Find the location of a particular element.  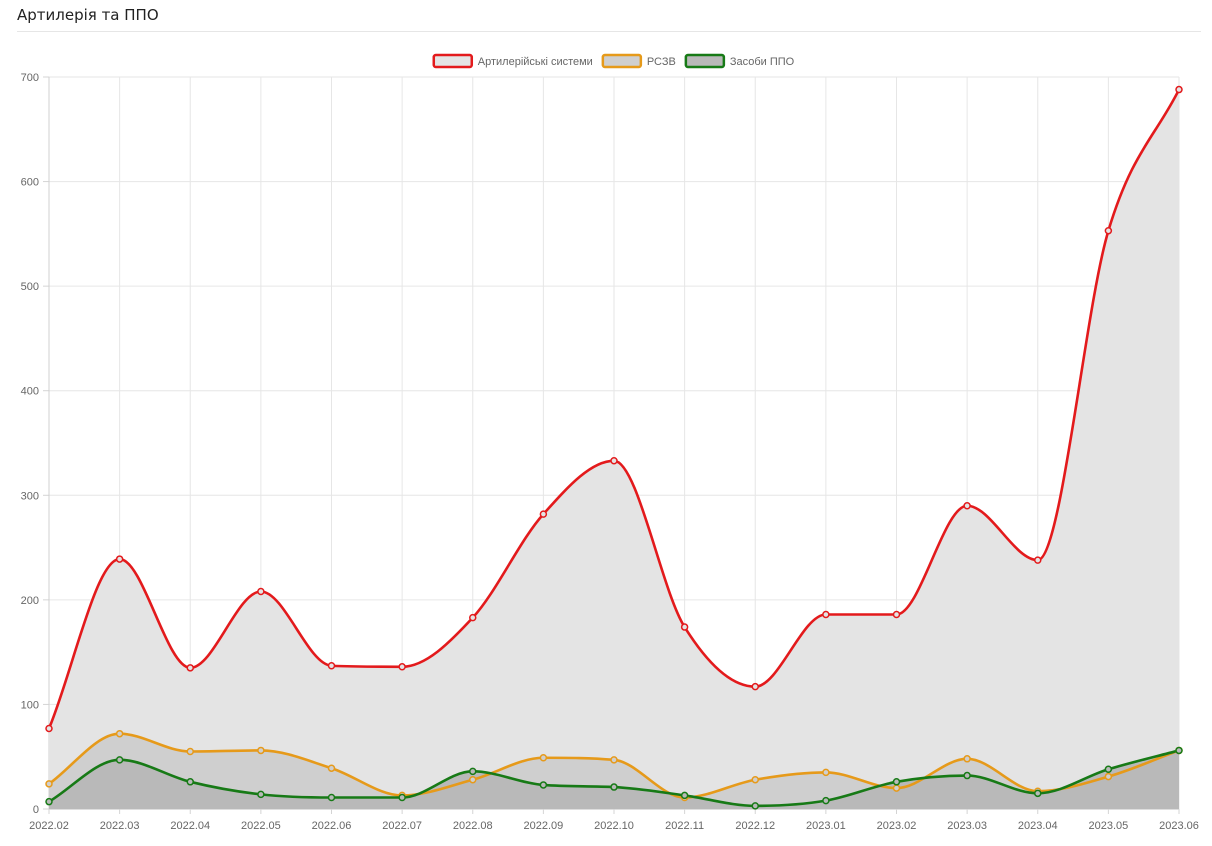

series-3-area is located at coordinates (614, 779).